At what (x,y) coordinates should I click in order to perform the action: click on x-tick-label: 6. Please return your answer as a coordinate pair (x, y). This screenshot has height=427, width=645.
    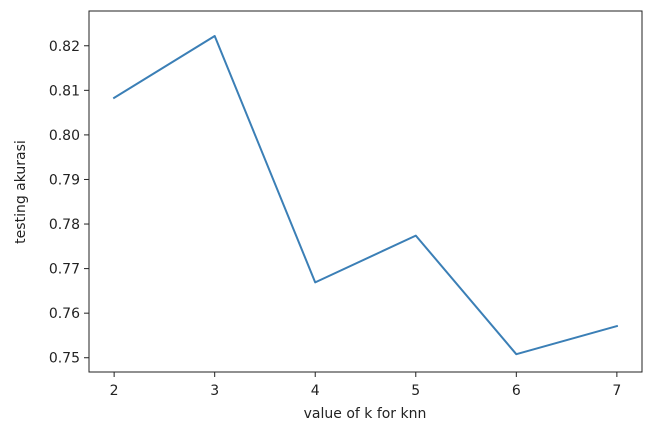
    Looking at the image, I should click on (516, 391).